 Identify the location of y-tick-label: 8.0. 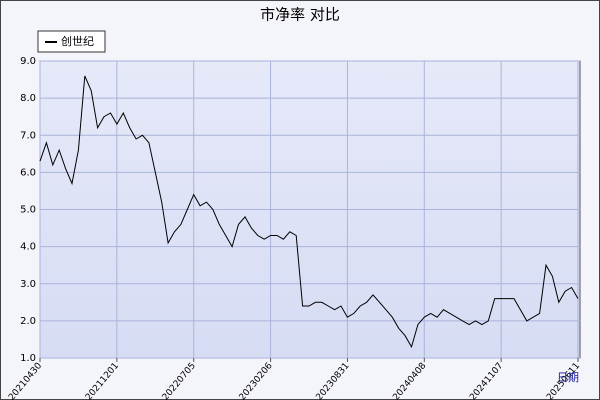
(28, 98).